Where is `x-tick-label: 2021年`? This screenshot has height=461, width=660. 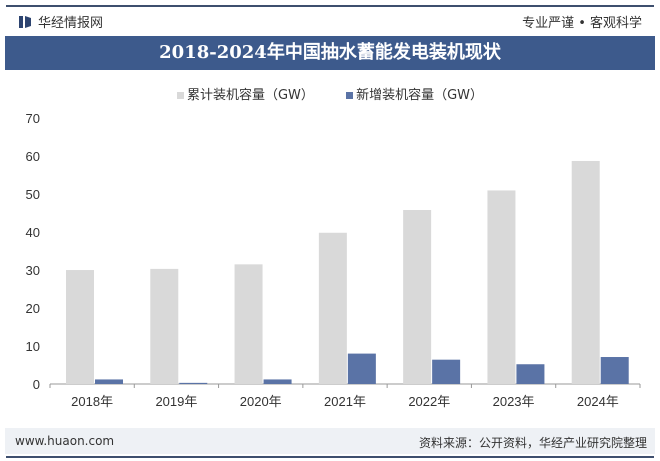 x-tick-label: 2021年 is located at coordinates (345, 401).